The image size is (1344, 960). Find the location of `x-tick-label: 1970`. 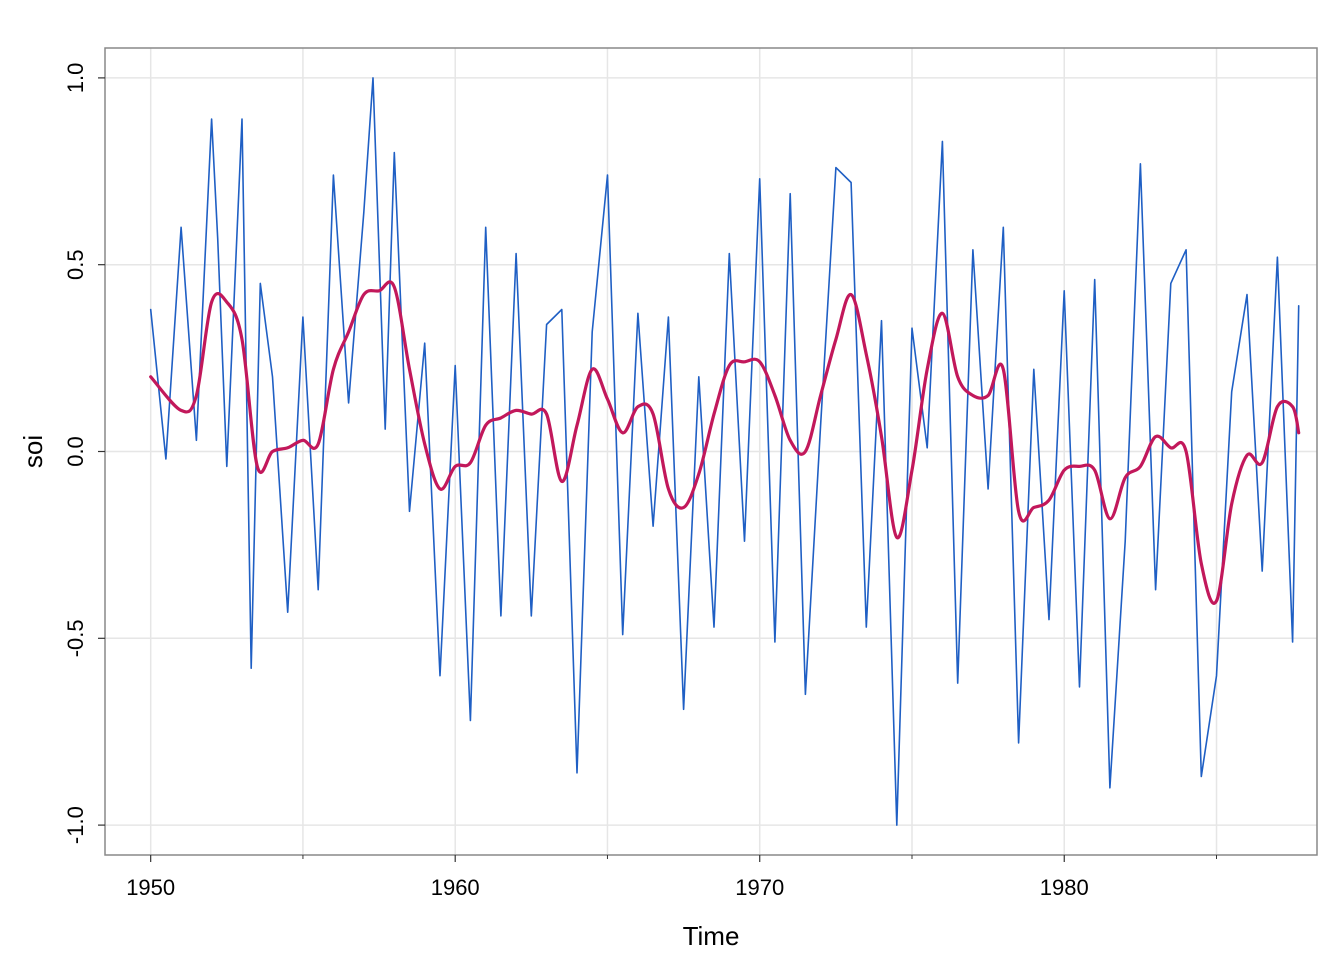

x-tick-label: 1970 is located at coordinates (759, 887).